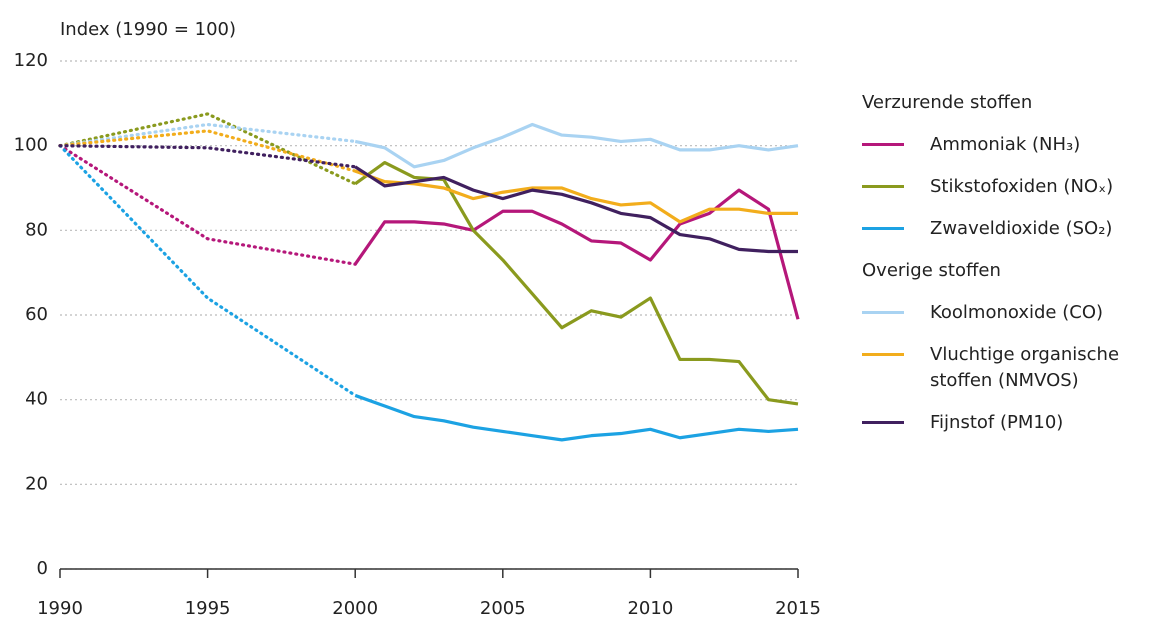  Describe the element at coordinates (148, 29) in the screenshot. I see `y-axis-label: Index (1990 = 100)` at that location.